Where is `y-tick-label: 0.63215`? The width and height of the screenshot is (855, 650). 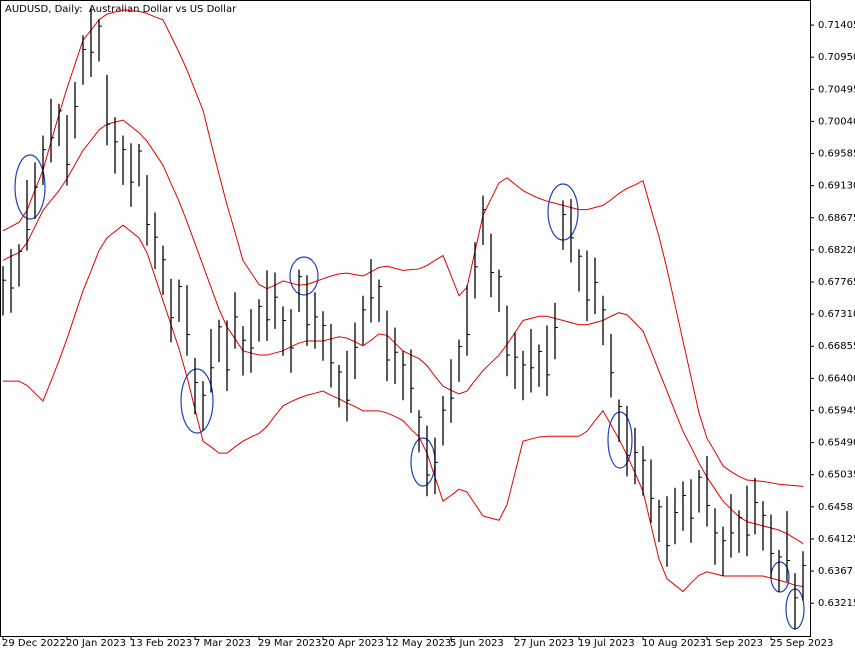
y-tick-label: 0.63215 is located at coordinates (836, 603).